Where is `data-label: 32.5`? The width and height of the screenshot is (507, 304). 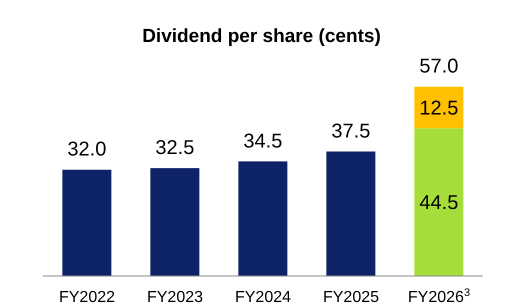
data-label: 32.5 is located at coordinates (174, 148).